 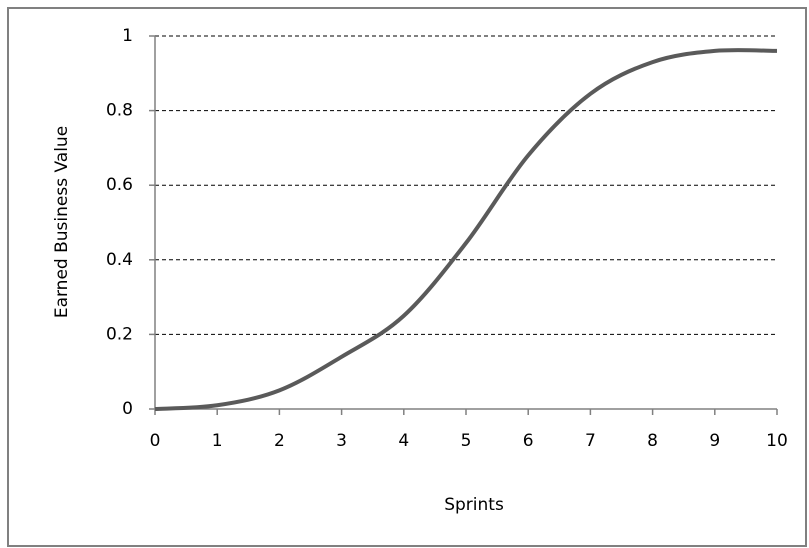 I want to click on x-tick-label: 2, so click(x=279, y=441).